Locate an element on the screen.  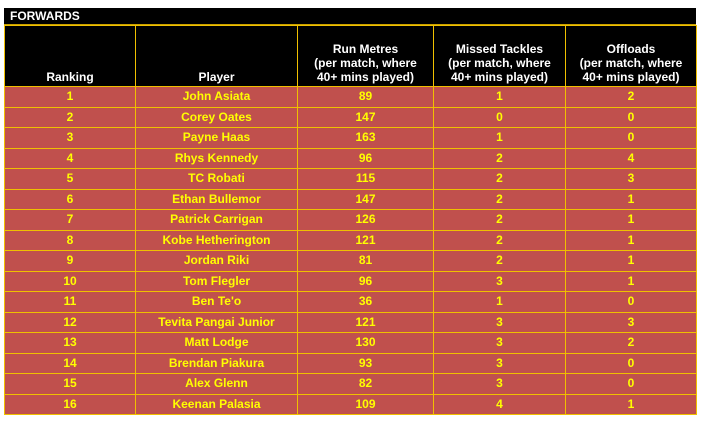
table-row: 12 Tevita Pangai Junior 121 3 3 is located at coordinates (350, 322).